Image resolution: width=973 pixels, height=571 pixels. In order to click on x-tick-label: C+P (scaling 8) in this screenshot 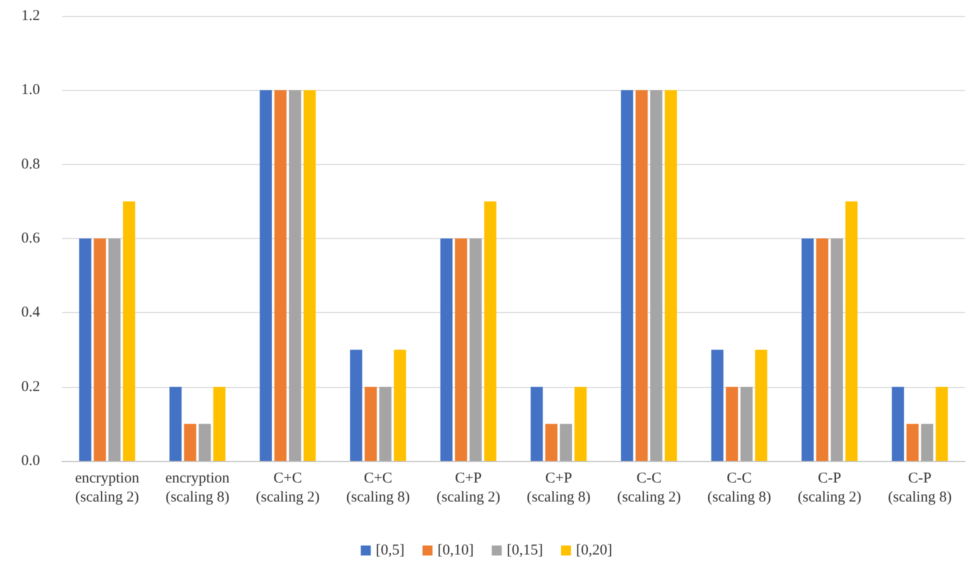, I will do `click(558, 488)`.